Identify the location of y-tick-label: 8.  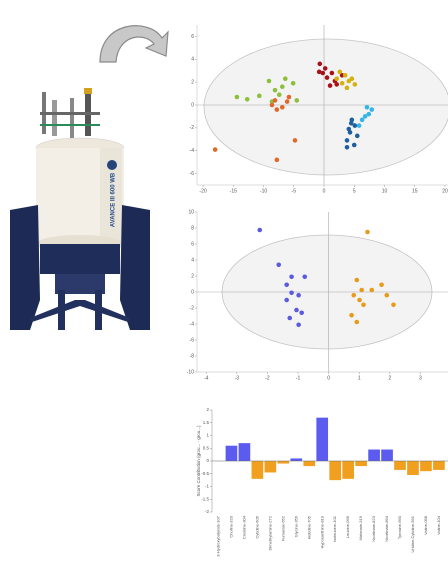
(192, 228).